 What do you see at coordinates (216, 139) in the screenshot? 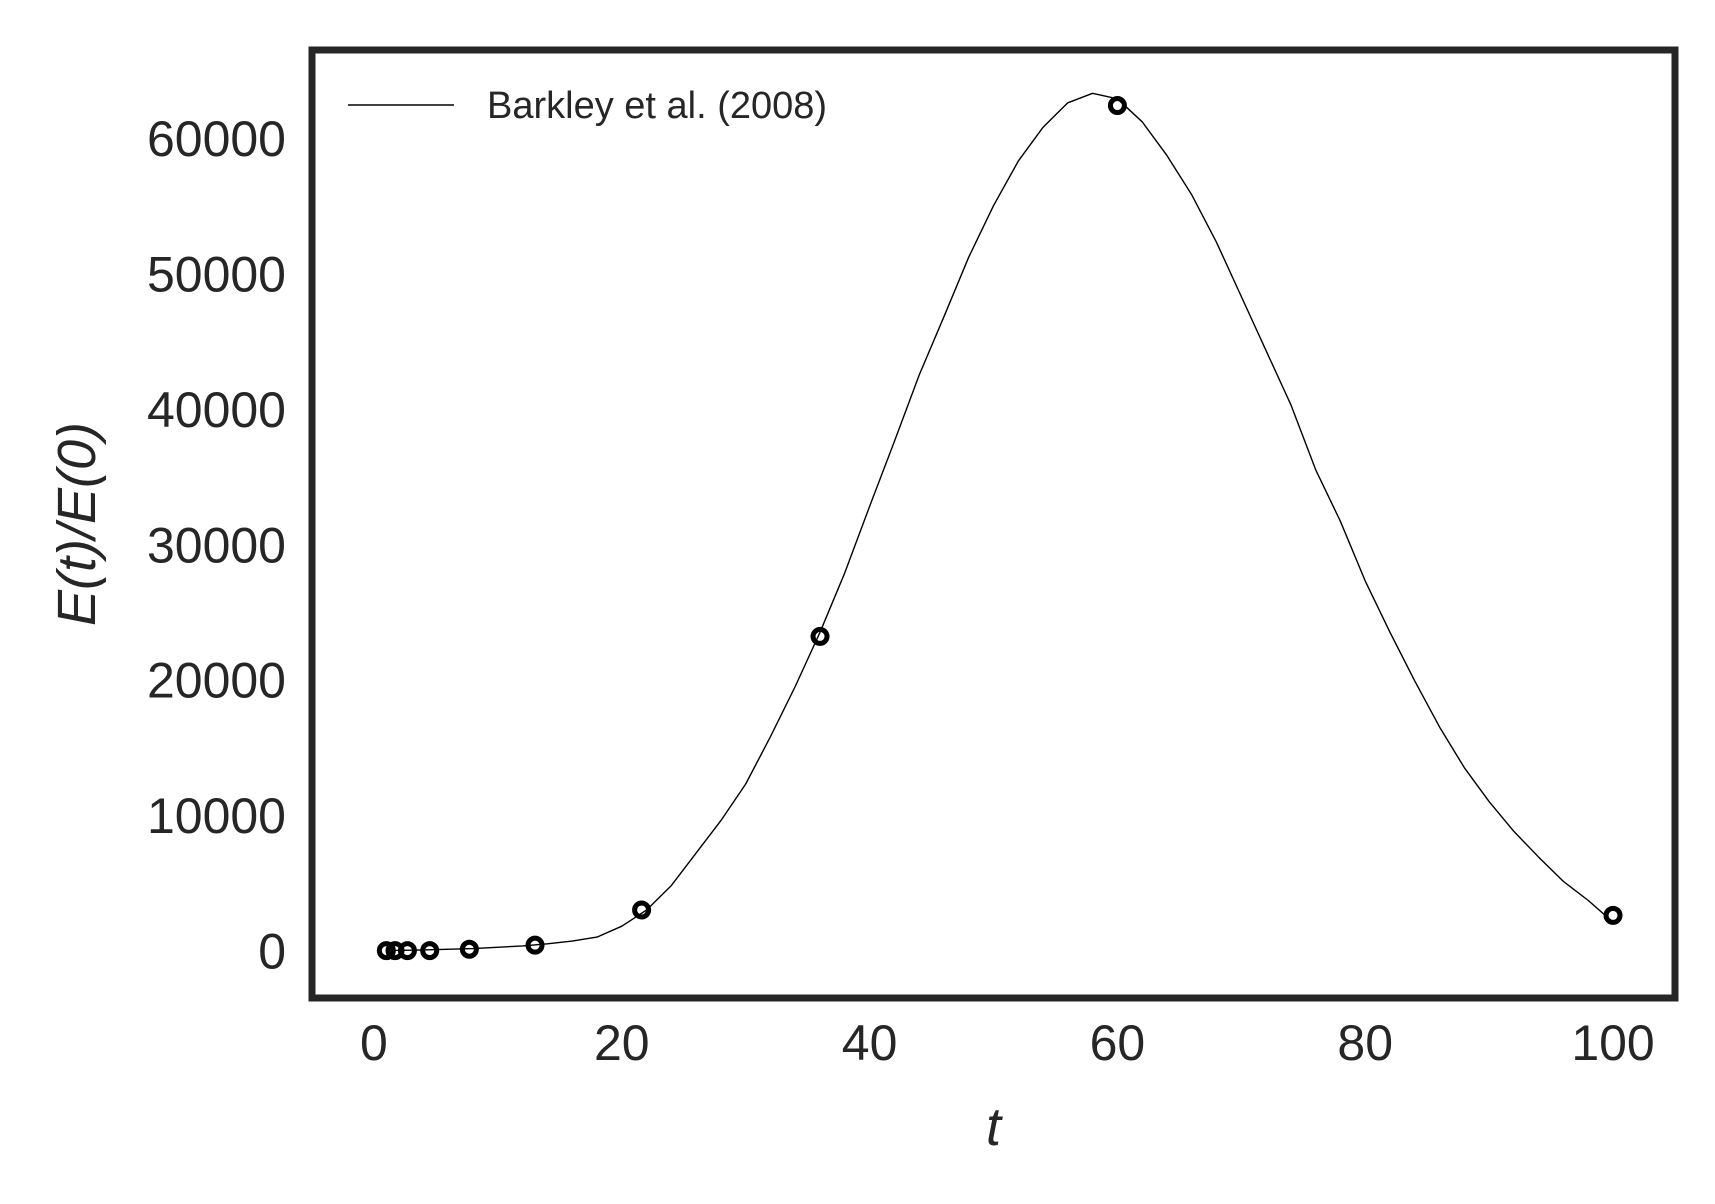
I see `y-tick-label: 60000` at bounding box center [216, 139].